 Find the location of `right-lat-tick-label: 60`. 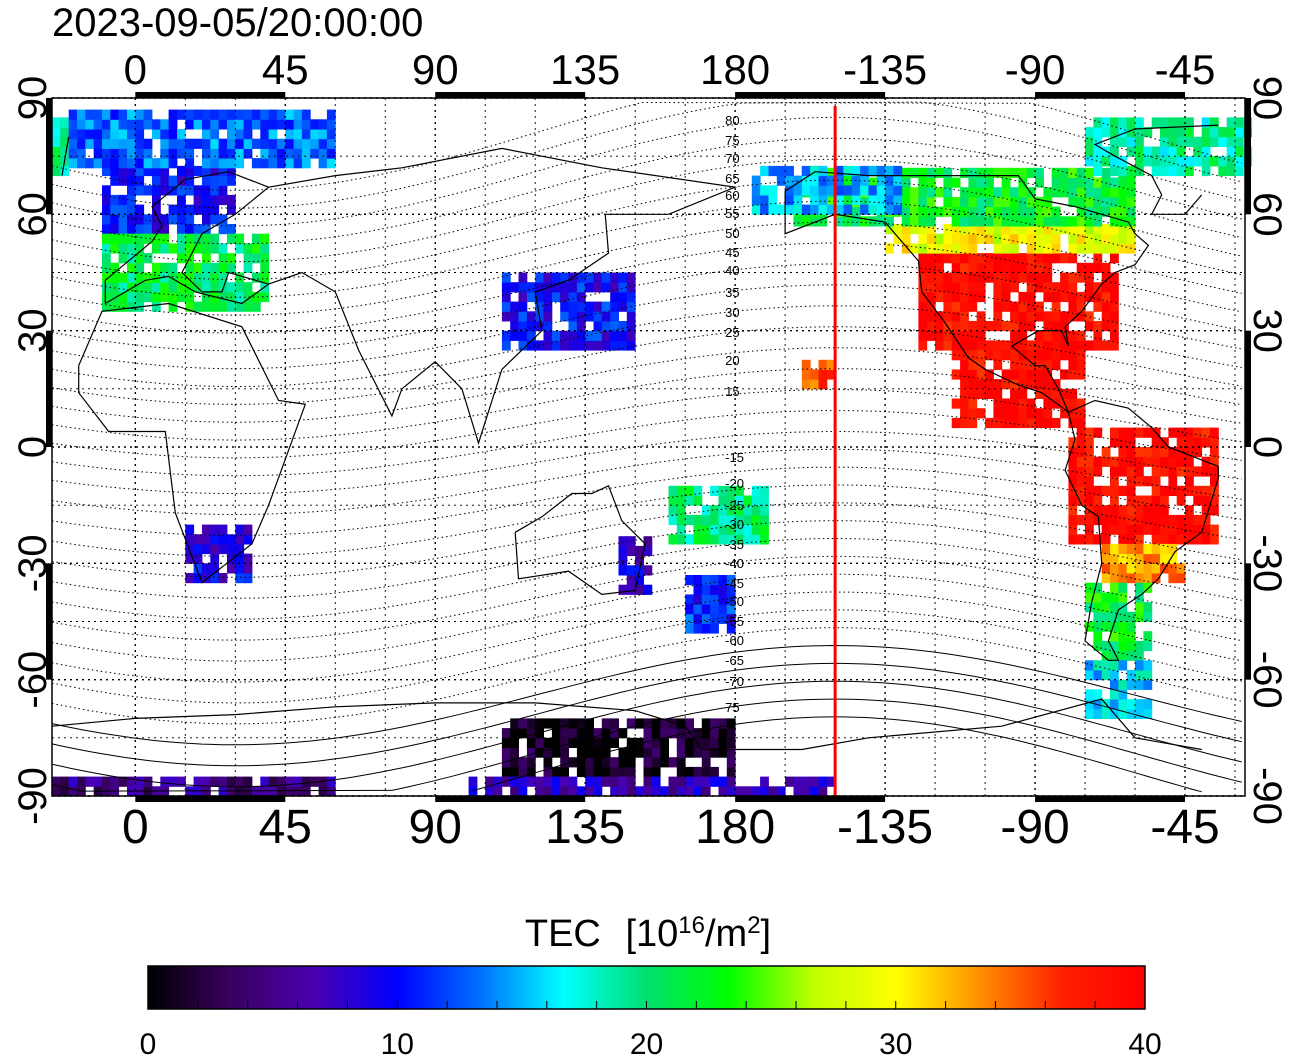

right-lat-tick-label: 60 is located at coordinates (1267, 214).